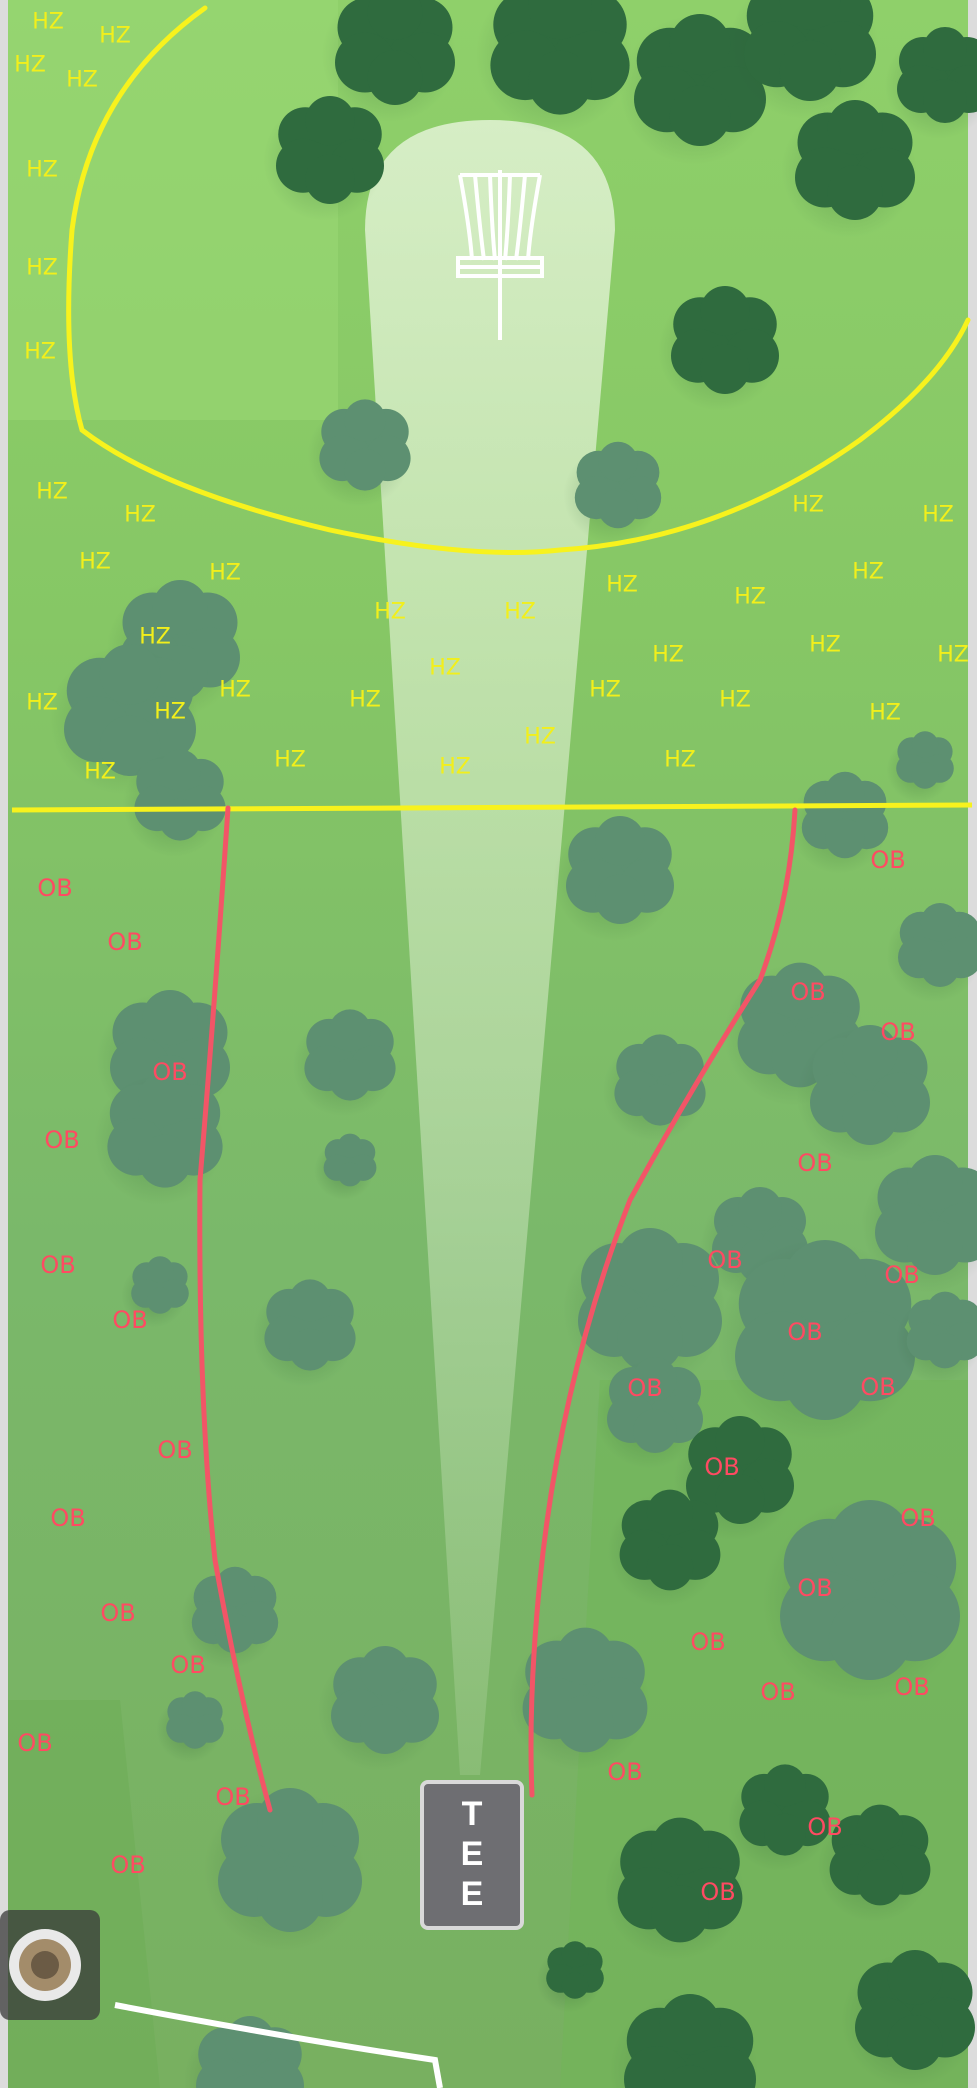  What do you see at coordinates (472, 1814) in the screenshot?
I see `tee-letter: T` at bounding box center [472, 1814].